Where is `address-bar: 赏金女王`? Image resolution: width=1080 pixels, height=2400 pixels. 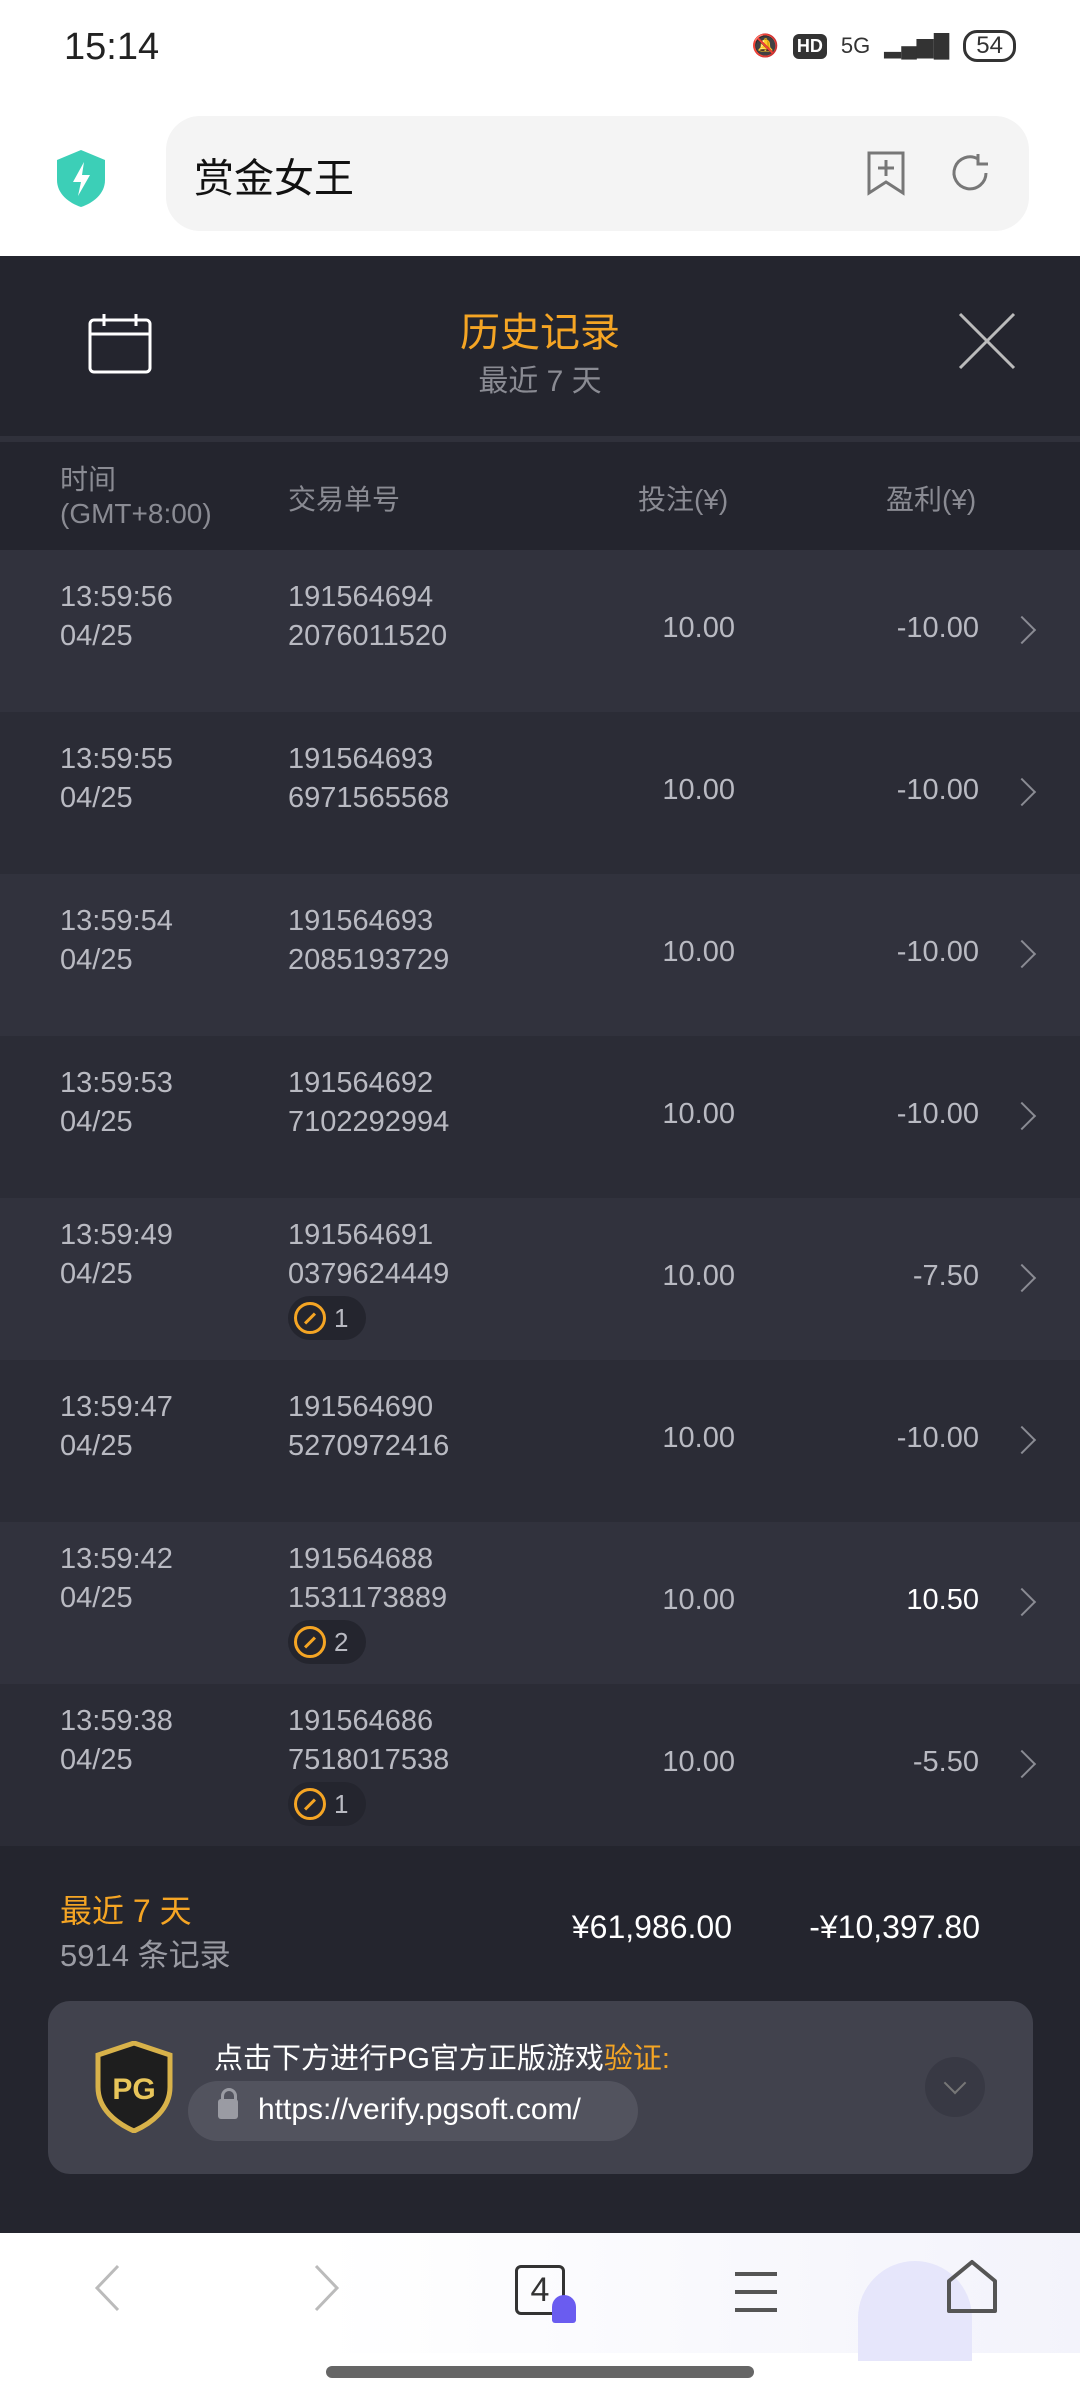 address-bar: 赏金女王 is located at coordinates (597, 173).